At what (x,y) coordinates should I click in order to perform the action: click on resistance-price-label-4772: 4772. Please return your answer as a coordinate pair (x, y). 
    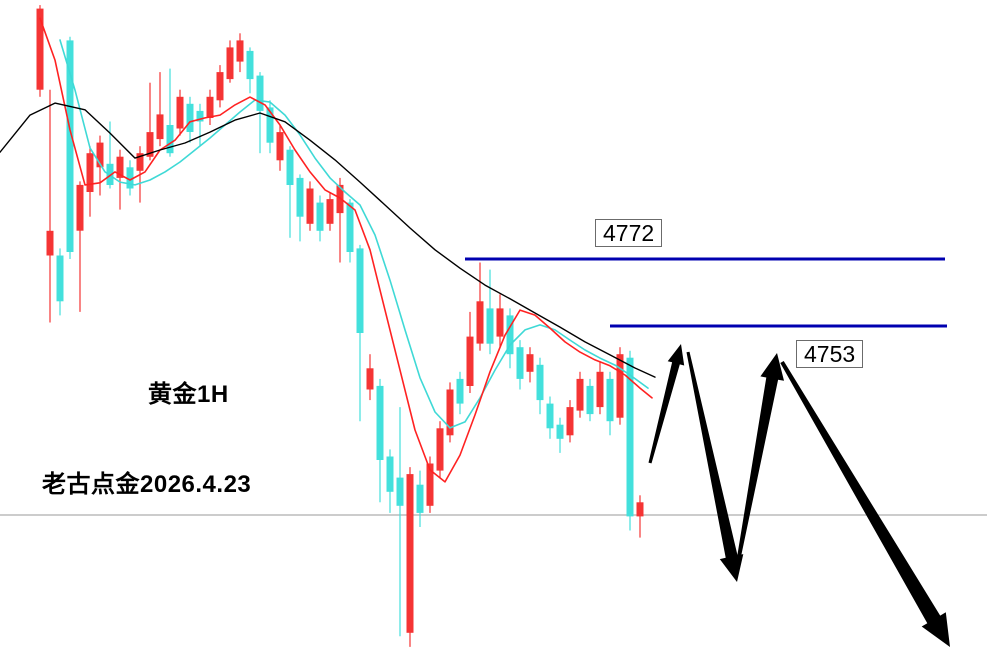
    Looking at the image, I should click on (629, 233).